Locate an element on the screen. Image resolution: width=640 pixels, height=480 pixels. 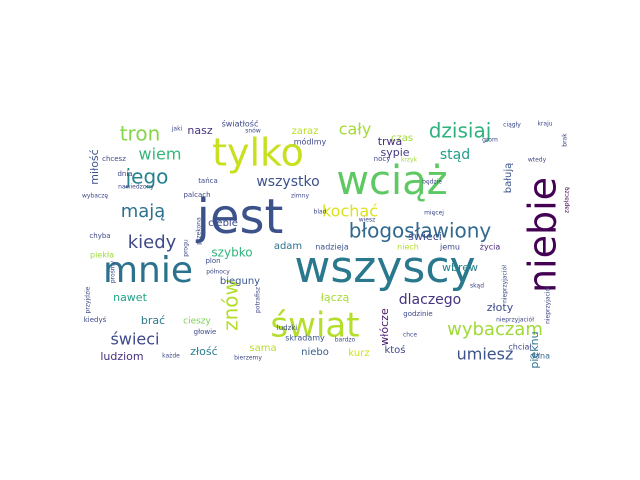
word-cloud-word: jaki is located at coordinates (177, 129).